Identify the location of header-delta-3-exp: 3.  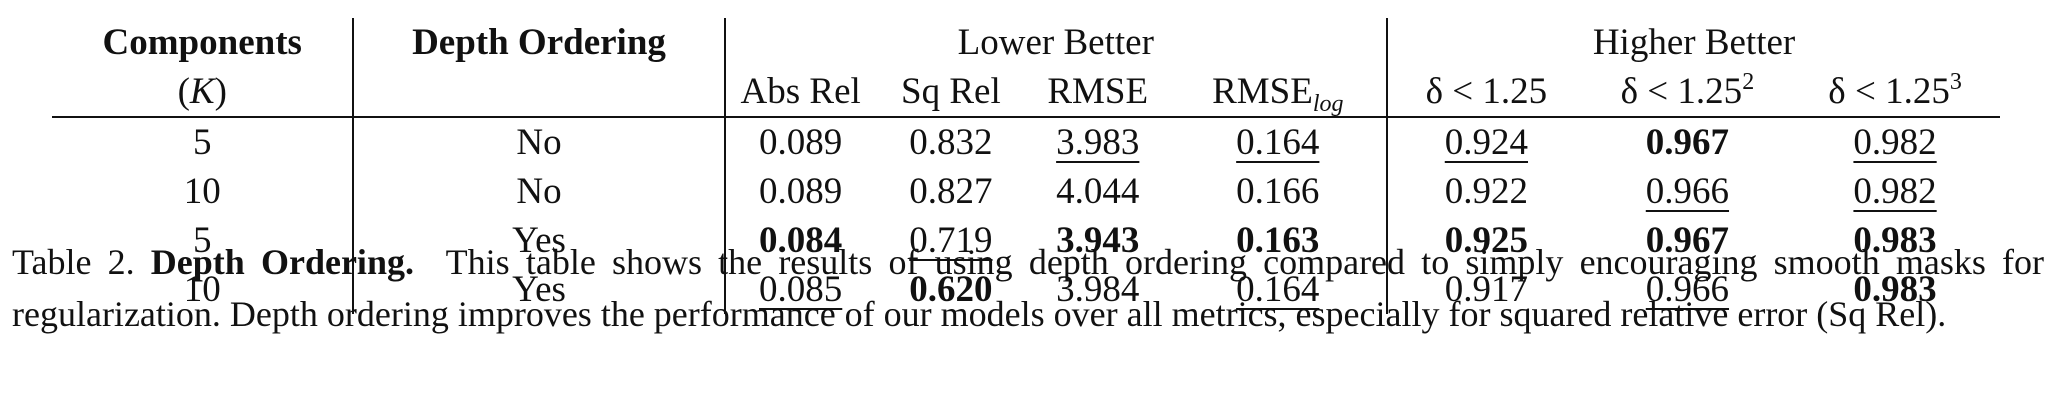
(1955, 82).